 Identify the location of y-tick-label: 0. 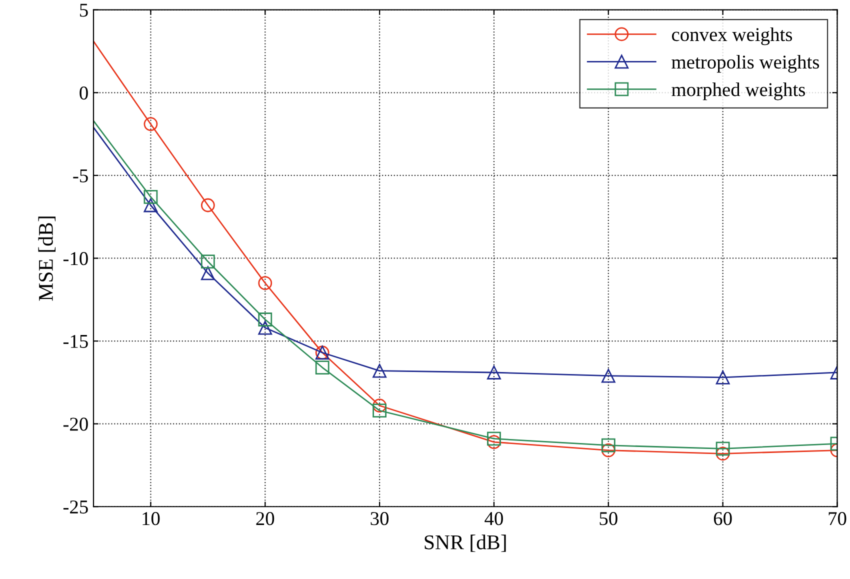
(84, 93).